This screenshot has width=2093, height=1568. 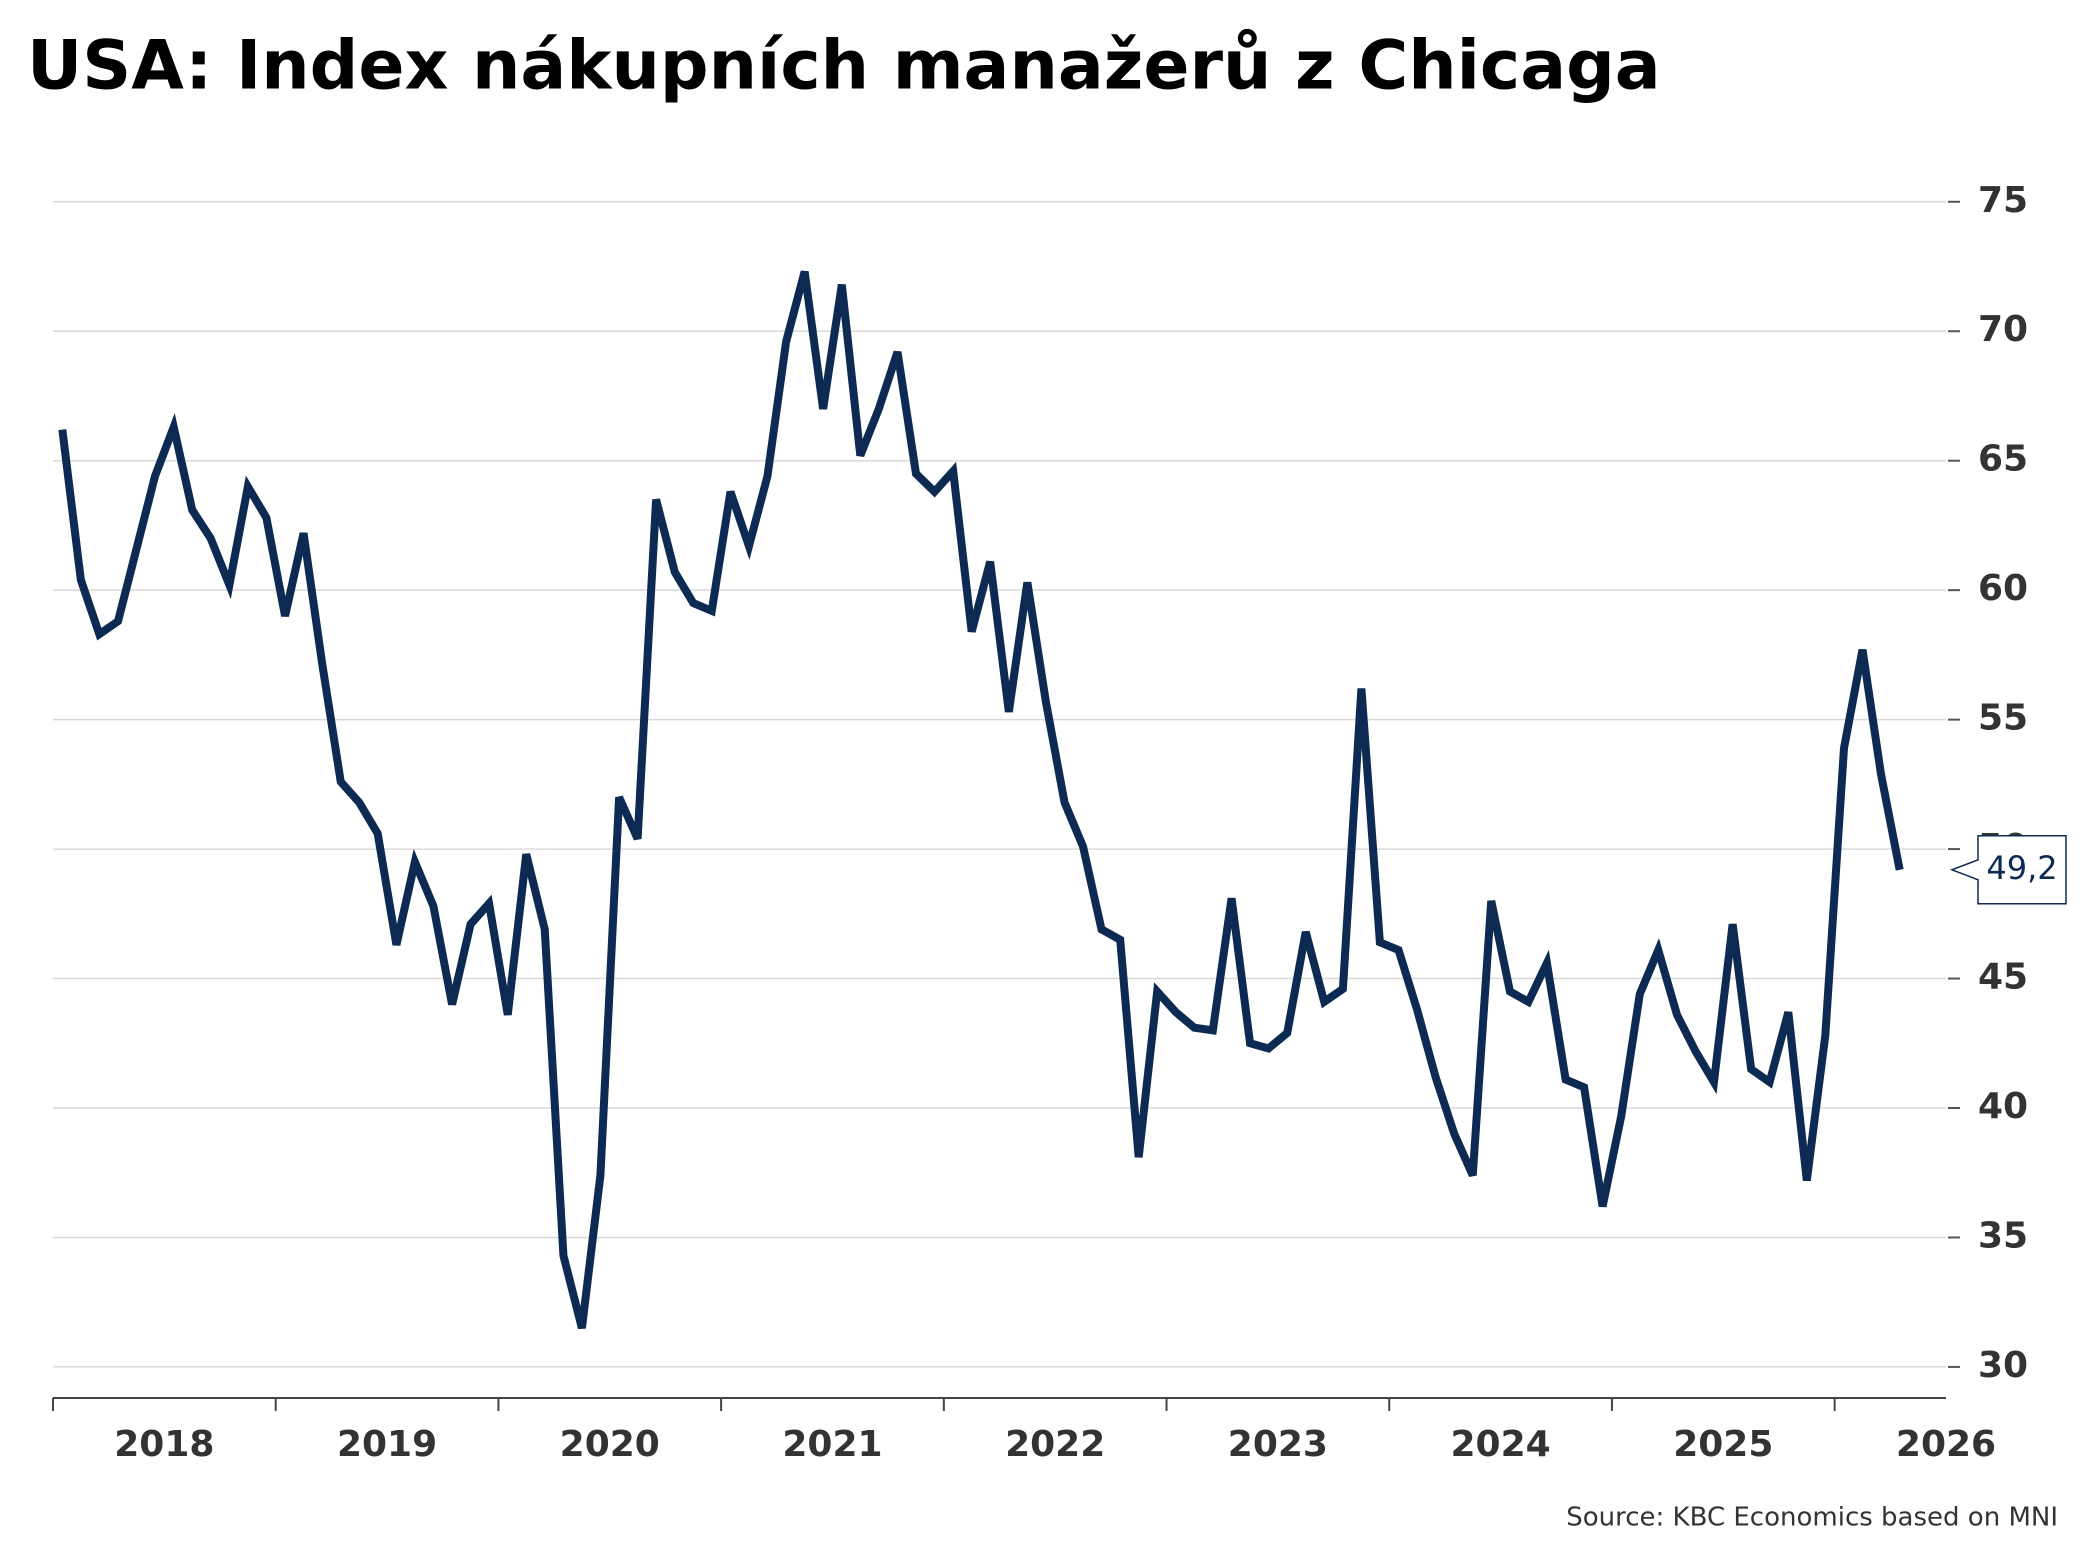 What do you see at coordinates (2003, 1365) in the screenshot?
I see `y-tick-label: 30` at bounding box center [2003, 1365].